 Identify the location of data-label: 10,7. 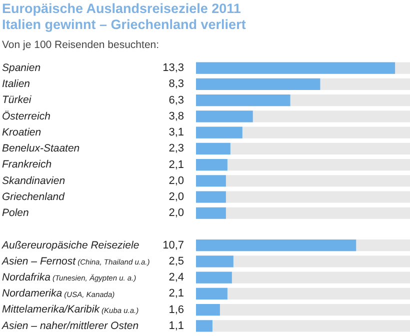
(173, 245).